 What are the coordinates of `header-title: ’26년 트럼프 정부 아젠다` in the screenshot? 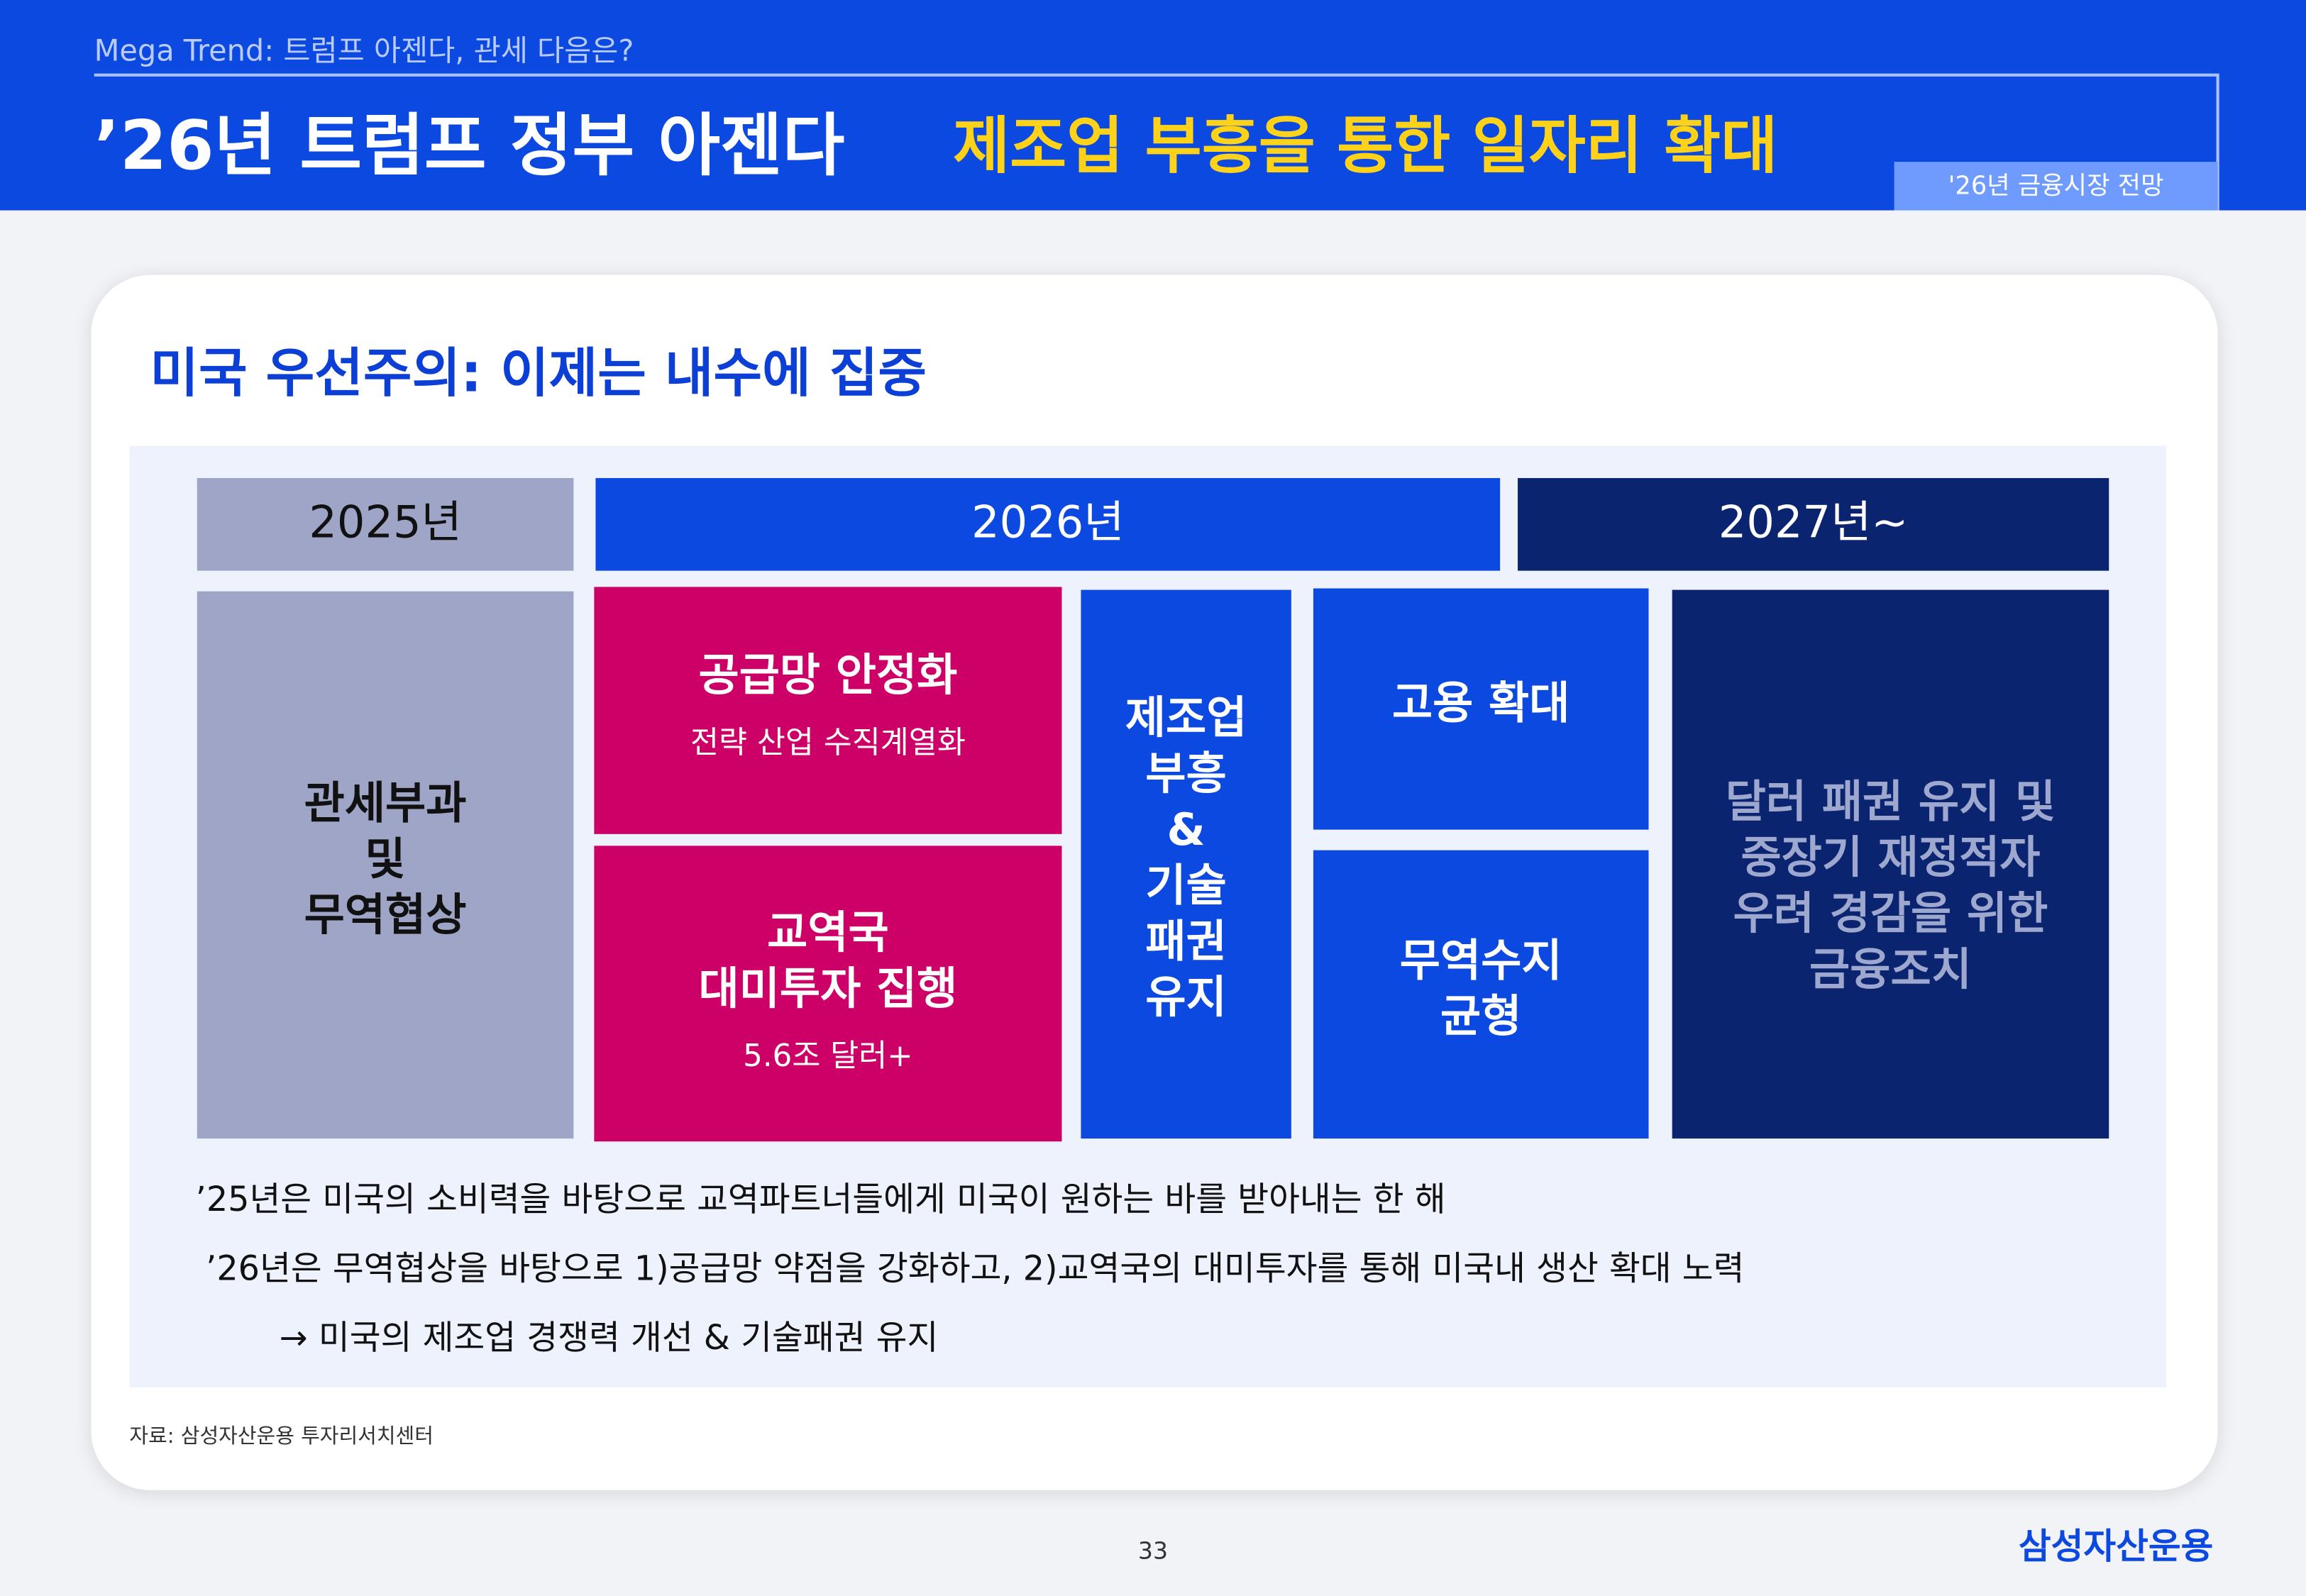 It's located at (470, 146).